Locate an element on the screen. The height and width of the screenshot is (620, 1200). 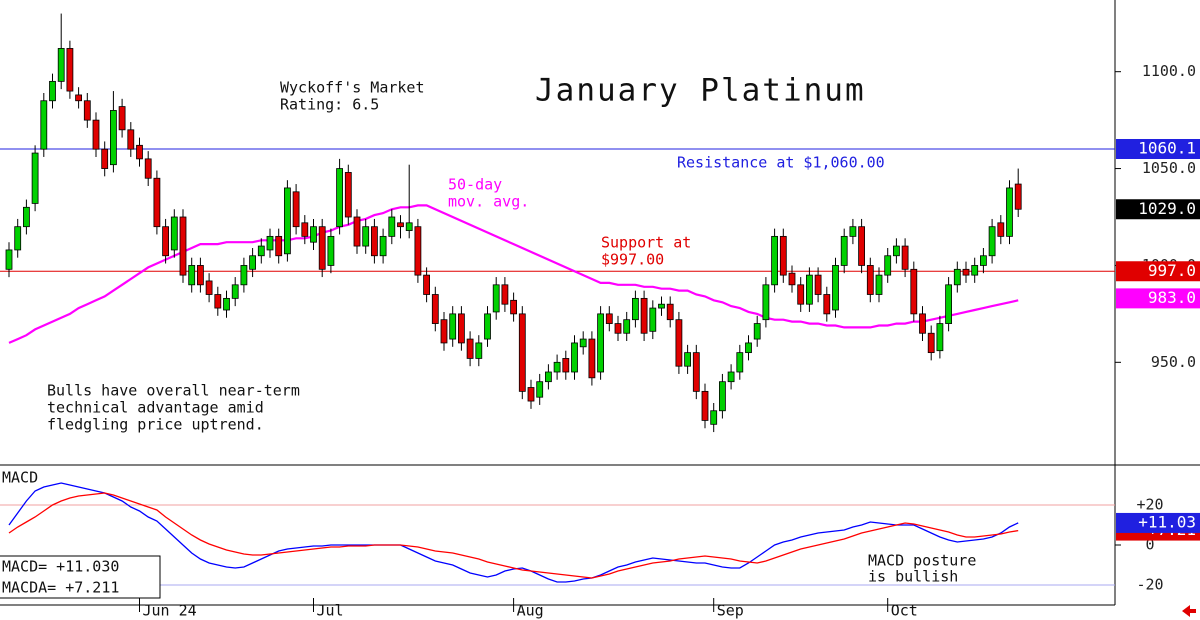
value-box-label: 997.0 is located at coordinates (1172, 270).